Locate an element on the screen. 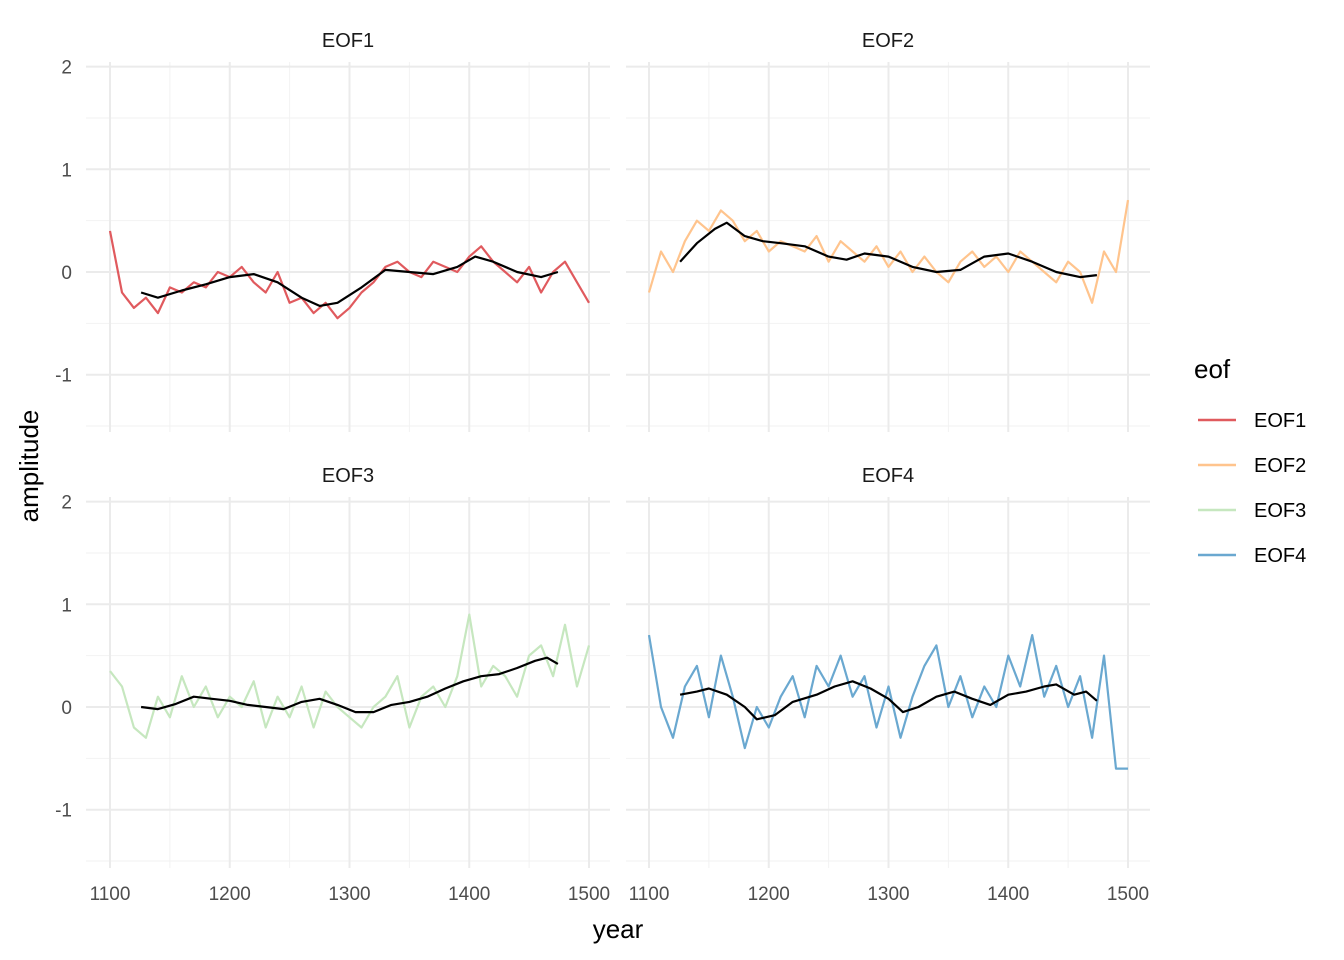 The width and height of the screenshot is (1344, 960). smooth-line-eof2 is located at coordinates (888, 250).